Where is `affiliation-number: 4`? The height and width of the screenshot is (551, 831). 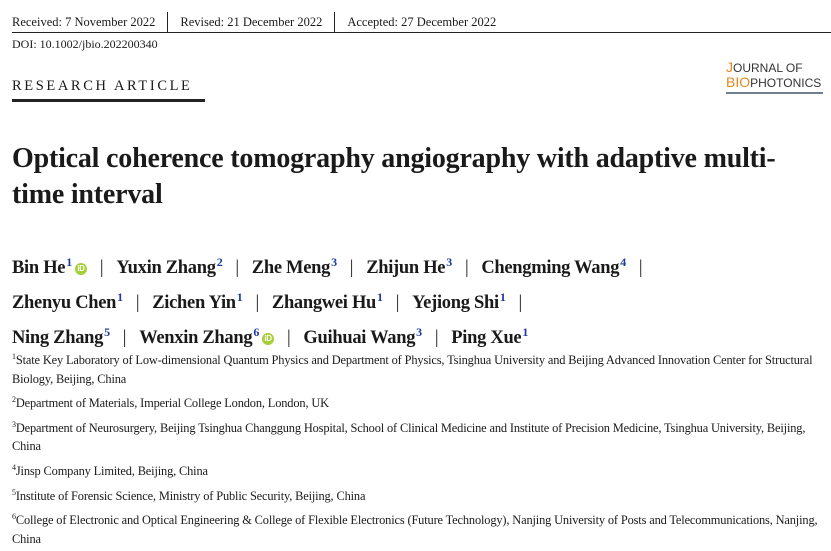
affiliation-number: 4 is located at coordinates (14, 467).